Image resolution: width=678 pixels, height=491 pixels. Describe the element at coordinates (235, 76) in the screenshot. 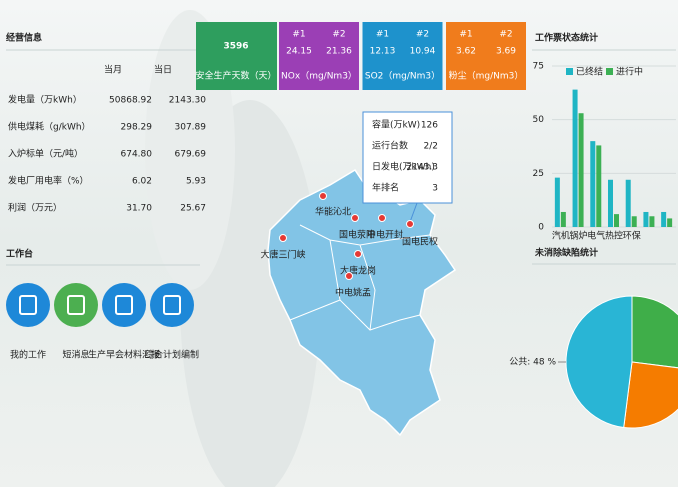

I see `kpi-label: 安全生产天数（天）` at that location.